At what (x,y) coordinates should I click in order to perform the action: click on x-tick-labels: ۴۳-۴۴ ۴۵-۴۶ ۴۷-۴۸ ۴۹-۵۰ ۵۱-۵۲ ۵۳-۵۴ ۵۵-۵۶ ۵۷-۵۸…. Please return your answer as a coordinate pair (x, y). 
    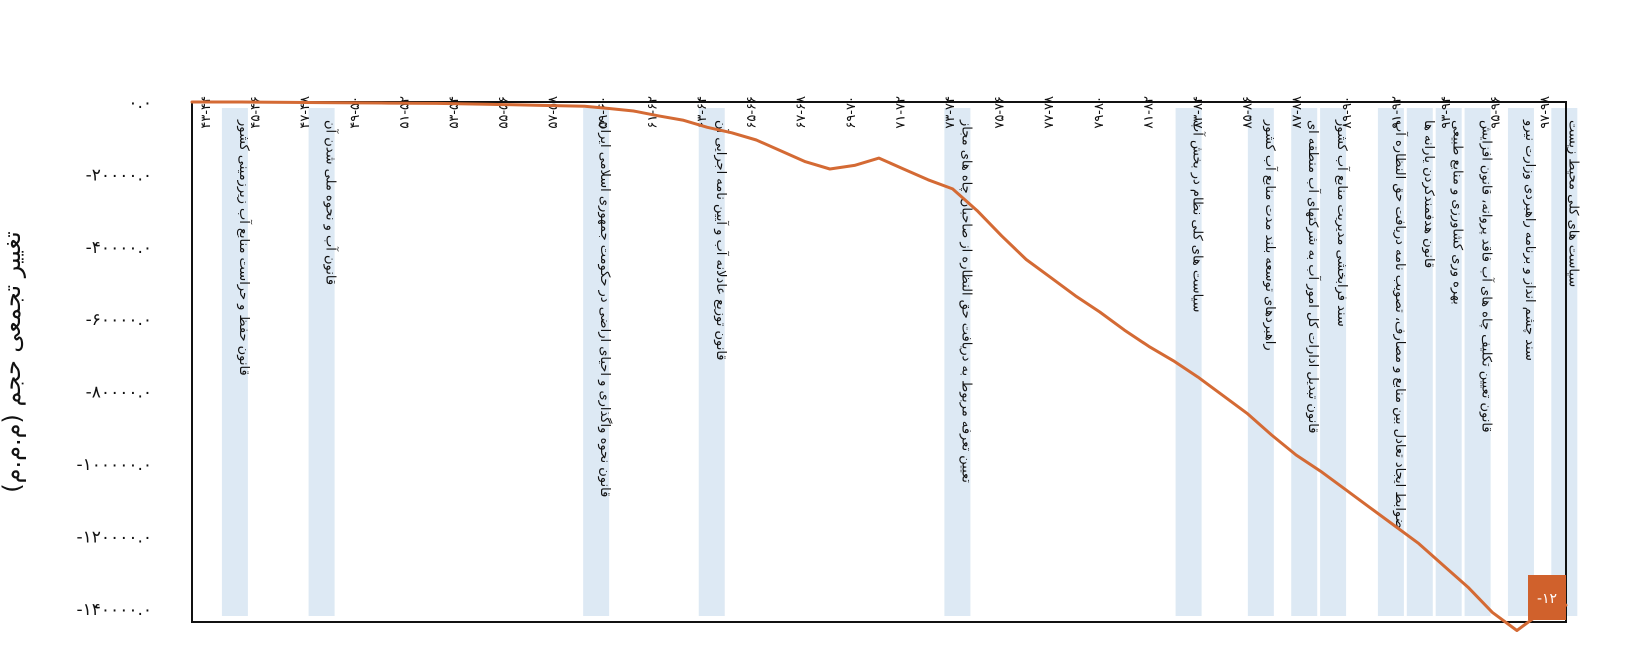
    Looking at the image, I should click on (876, 112).